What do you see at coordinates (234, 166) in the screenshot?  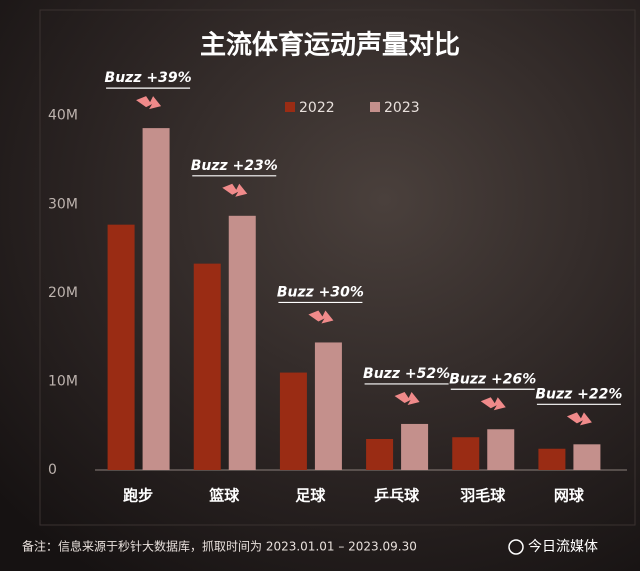 I see `annotation: Buzz +23%` at bounding box center [234, 166].